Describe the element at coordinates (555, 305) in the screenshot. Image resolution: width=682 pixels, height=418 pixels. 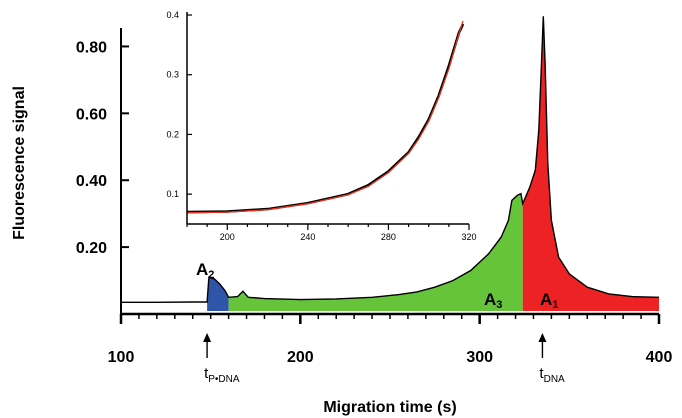
I see `area-label-subscript: 1` at that location.